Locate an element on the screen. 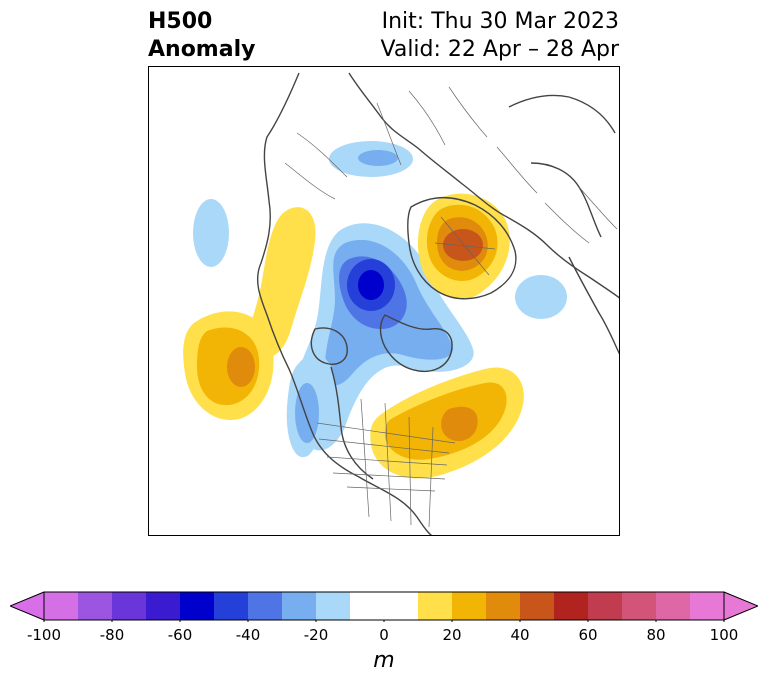 The height and width of the screenshot is (686, 768). positive-anomaly-alaska is located at coordinates (281, 282).